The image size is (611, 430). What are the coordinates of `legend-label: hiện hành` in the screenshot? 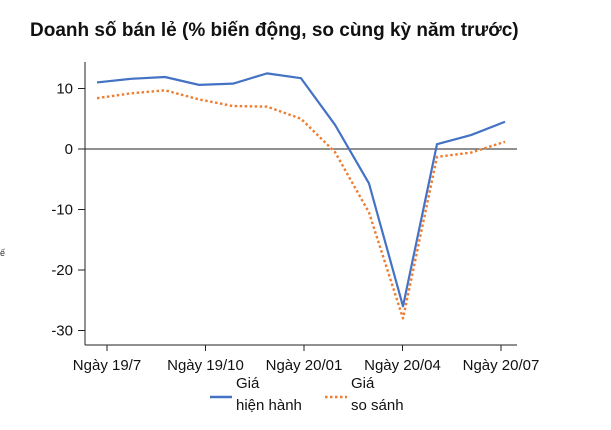 It's located at (269, 405).